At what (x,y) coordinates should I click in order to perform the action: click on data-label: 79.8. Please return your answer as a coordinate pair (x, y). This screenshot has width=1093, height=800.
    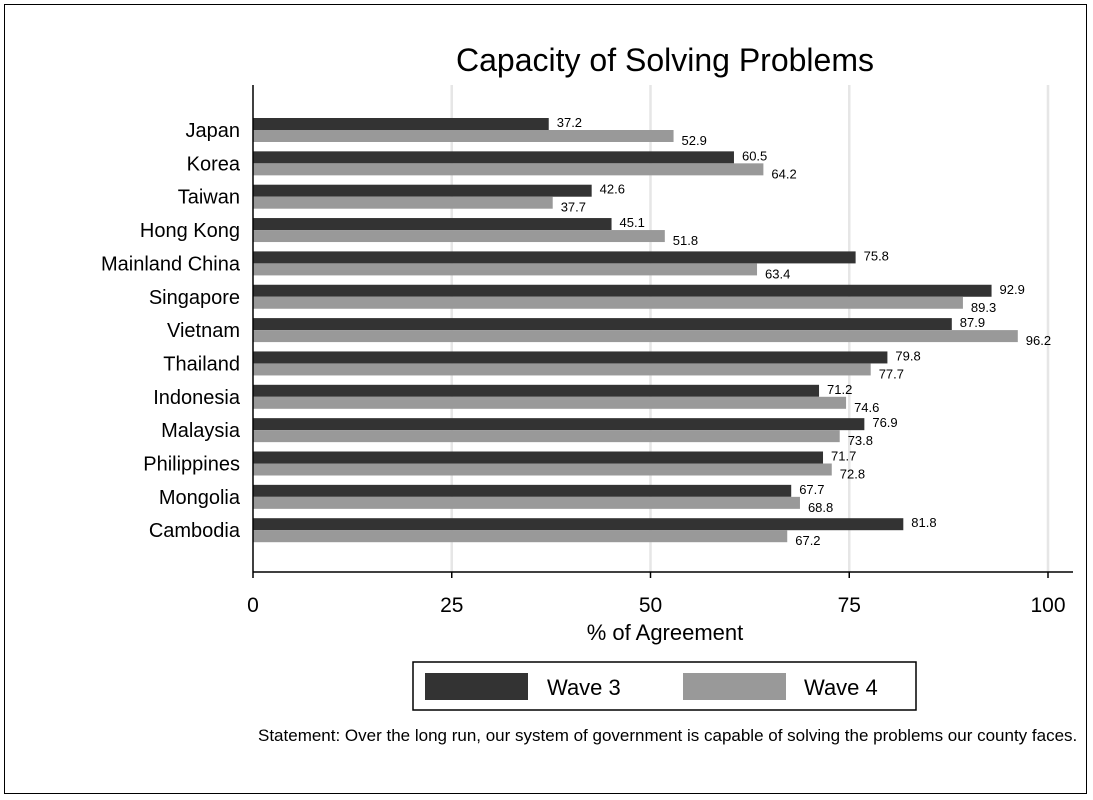
    Looking at the image, I should click on (907, 355).